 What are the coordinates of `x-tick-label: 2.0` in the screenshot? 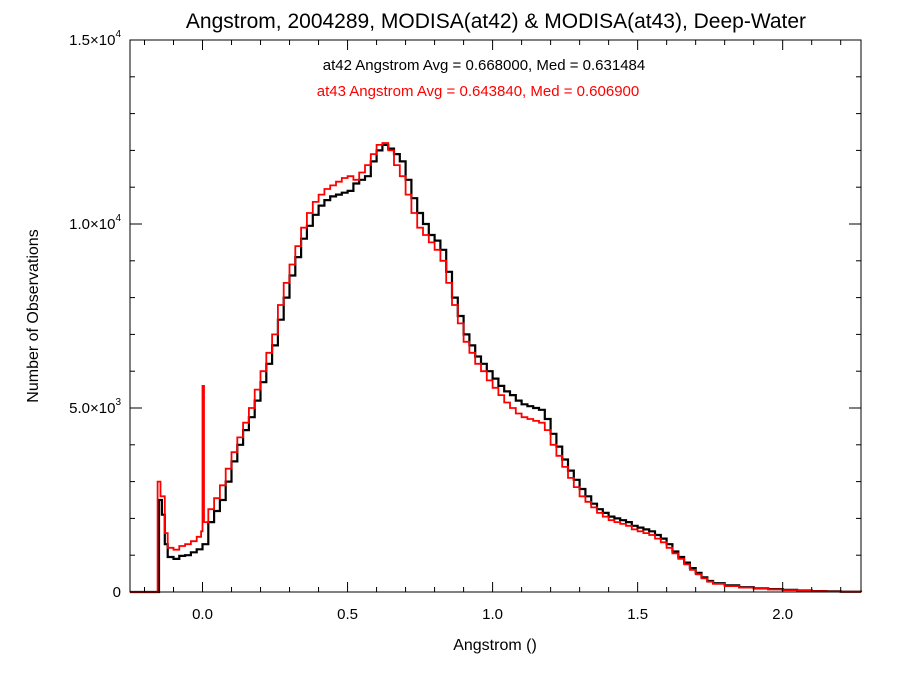 It's located at (782, 614).